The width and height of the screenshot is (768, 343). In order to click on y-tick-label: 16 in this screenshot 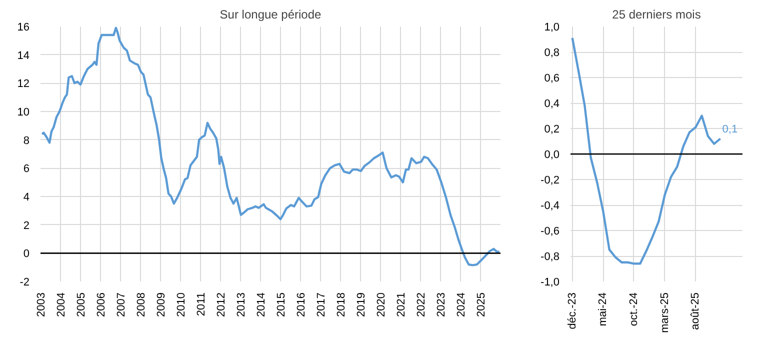, I will do `click(23, 28)`.